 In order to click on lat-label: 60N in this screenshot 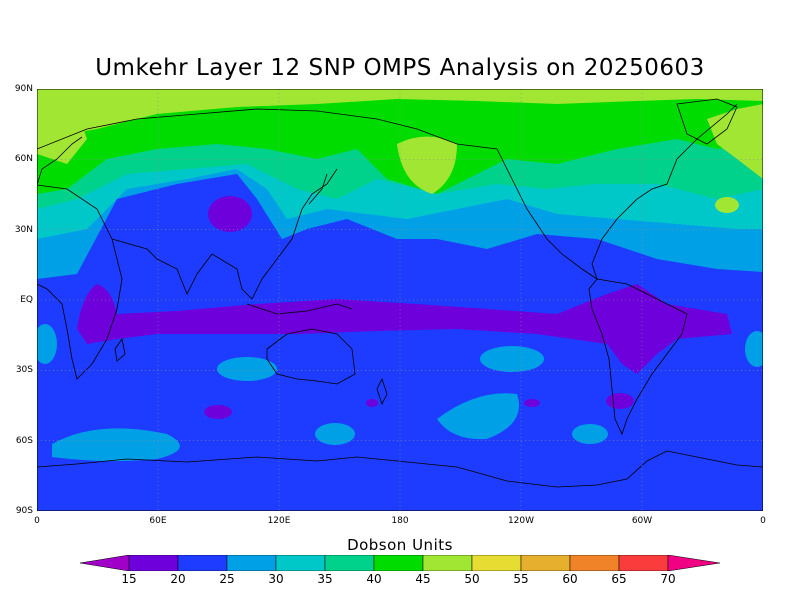, I will do `click(23, 159)`.